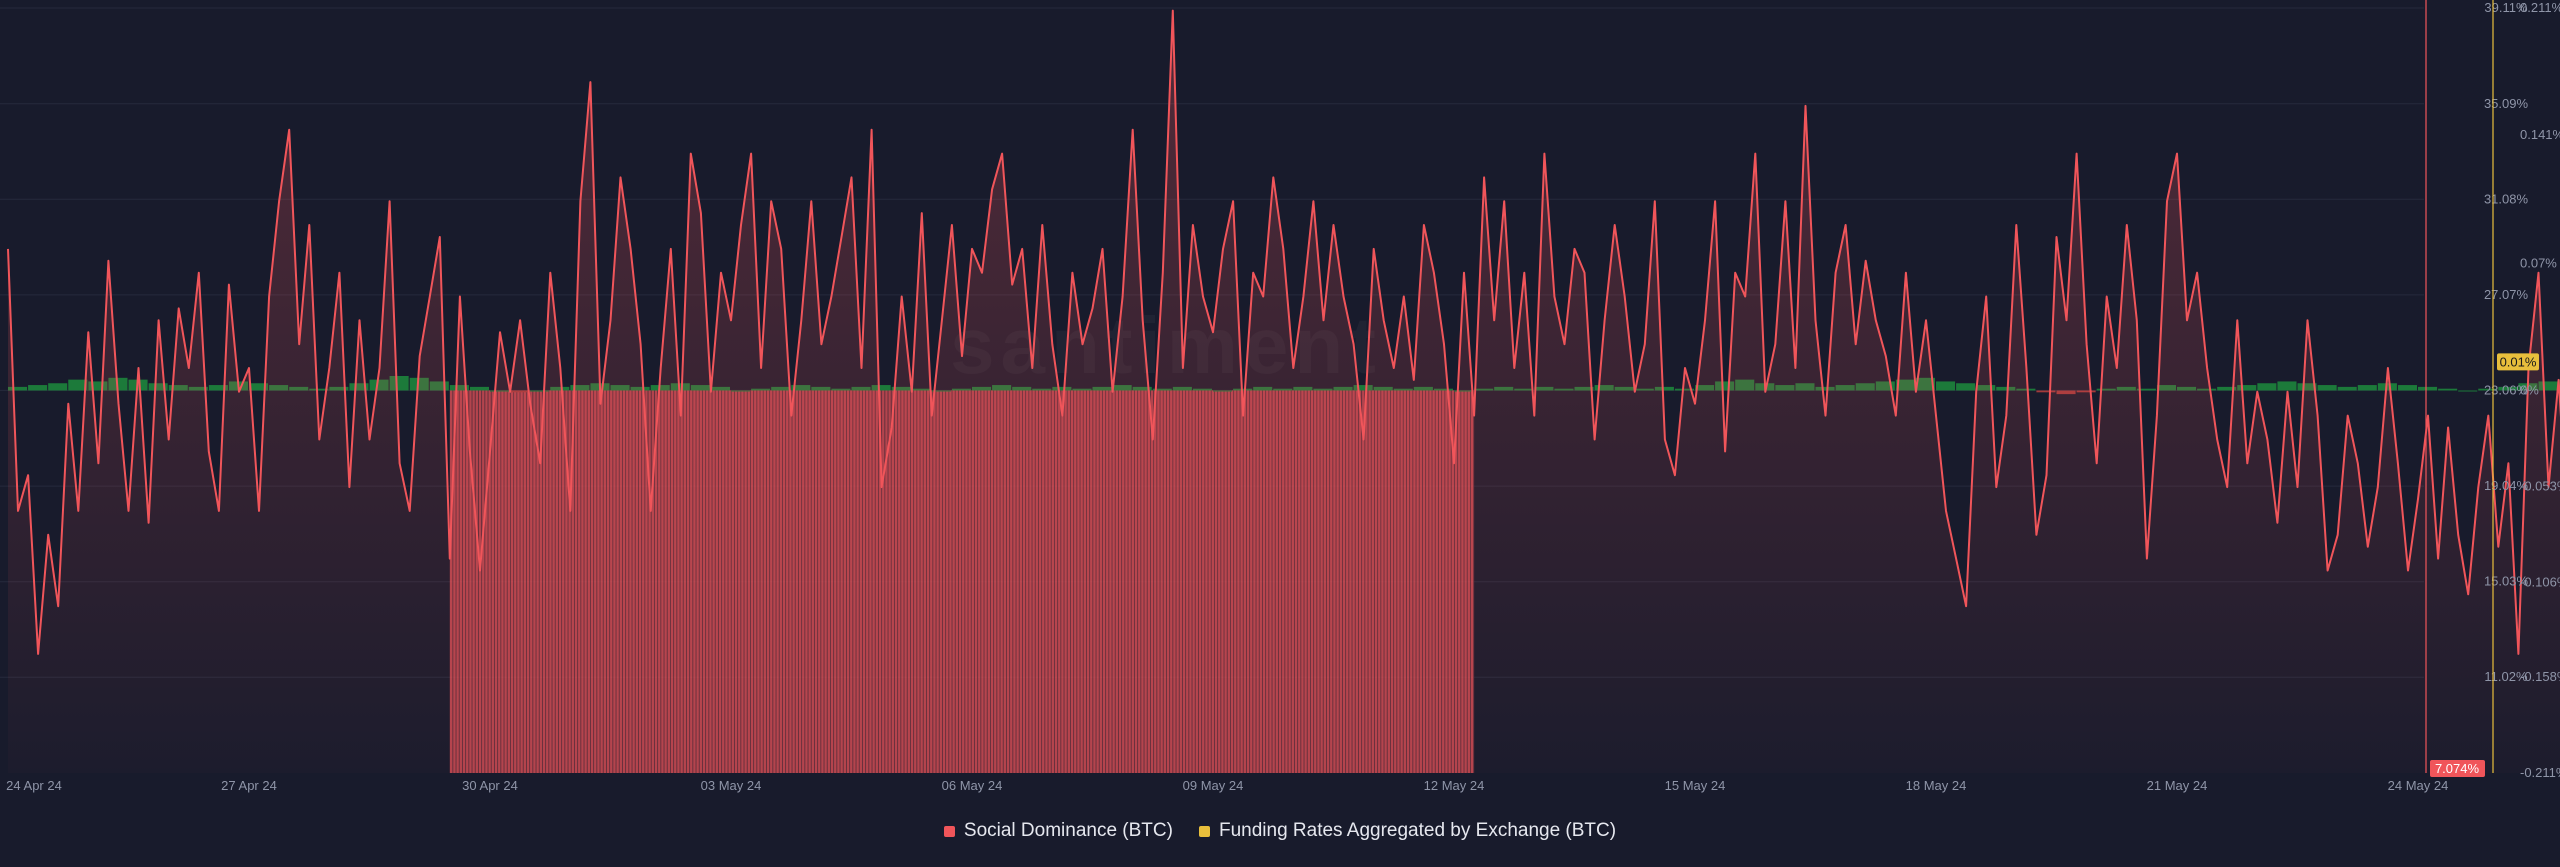  I want to click on y-tick-label-funding: 0.141%, so click(2540, 134).